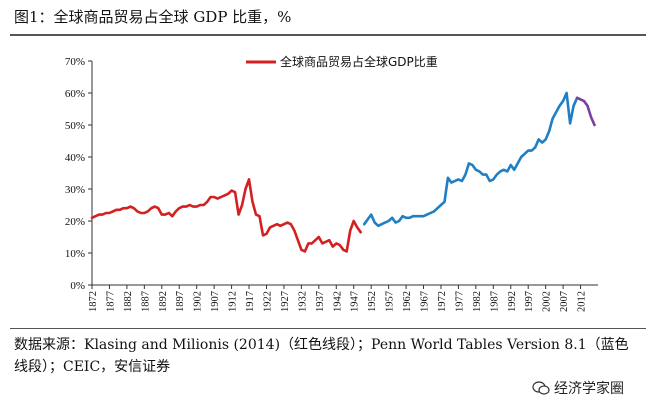  Describe the element at coordinates (564, 301) in the screenshot. I see `x-tick-label: 2007` at that location.